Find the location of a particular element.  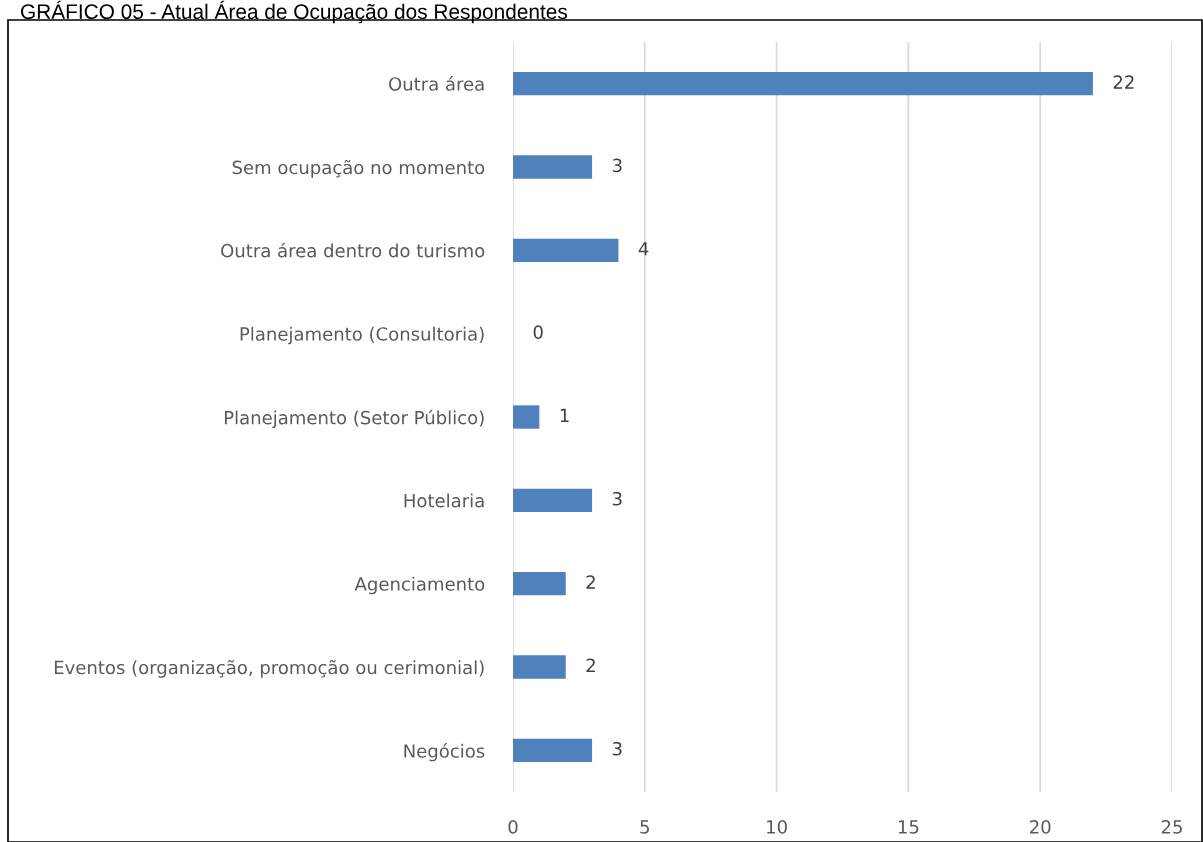

data-label: 1 is located at coordinates (564, 415).